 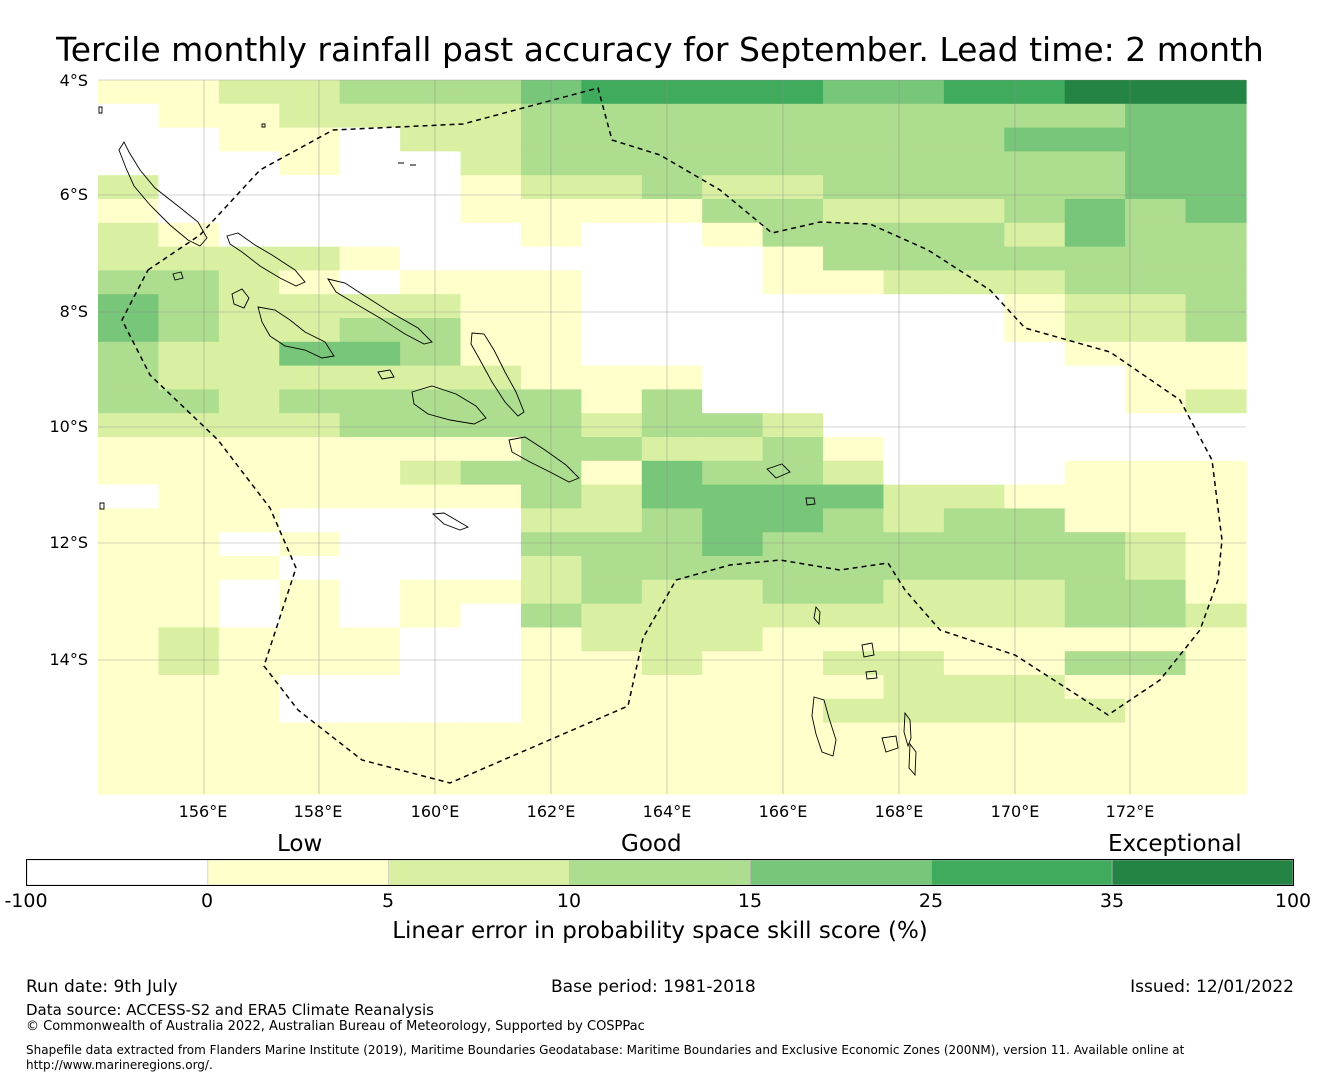 What do you see at coordinates (810, 501) in the screenshot?
I see `utupua-island` at bounding box center [810, 501].